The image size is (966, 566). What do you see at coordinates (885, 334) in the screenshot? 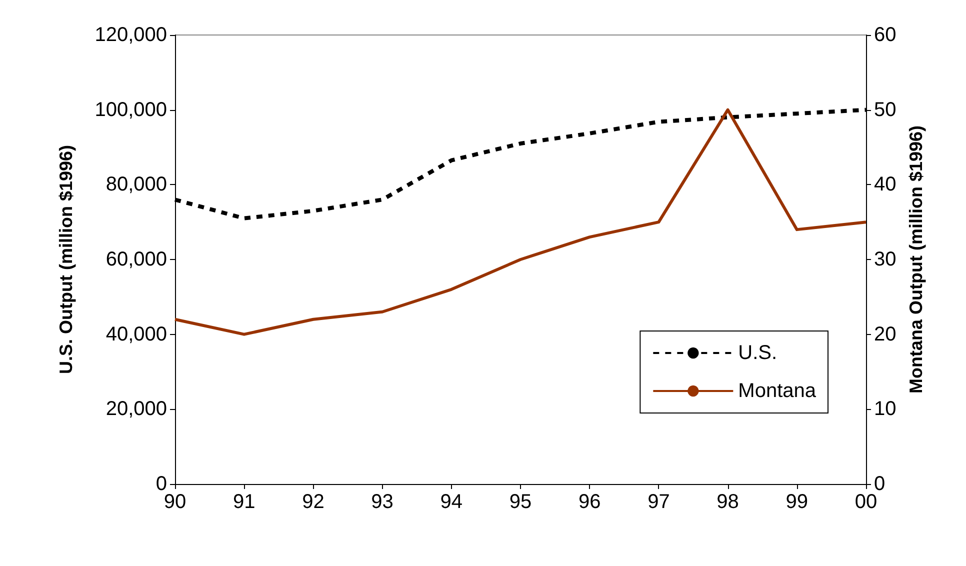
I see `y2-tick-label: 20` at bounding box center [885, 334].